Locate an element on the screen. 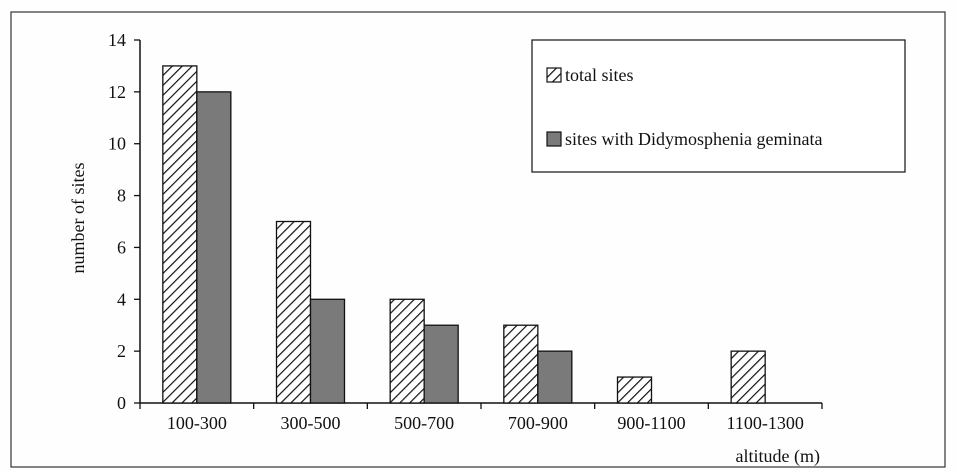 This screenshot has height=472, width=957. x-tick-label: 1100-1300 is located at coordinates (765, 423).